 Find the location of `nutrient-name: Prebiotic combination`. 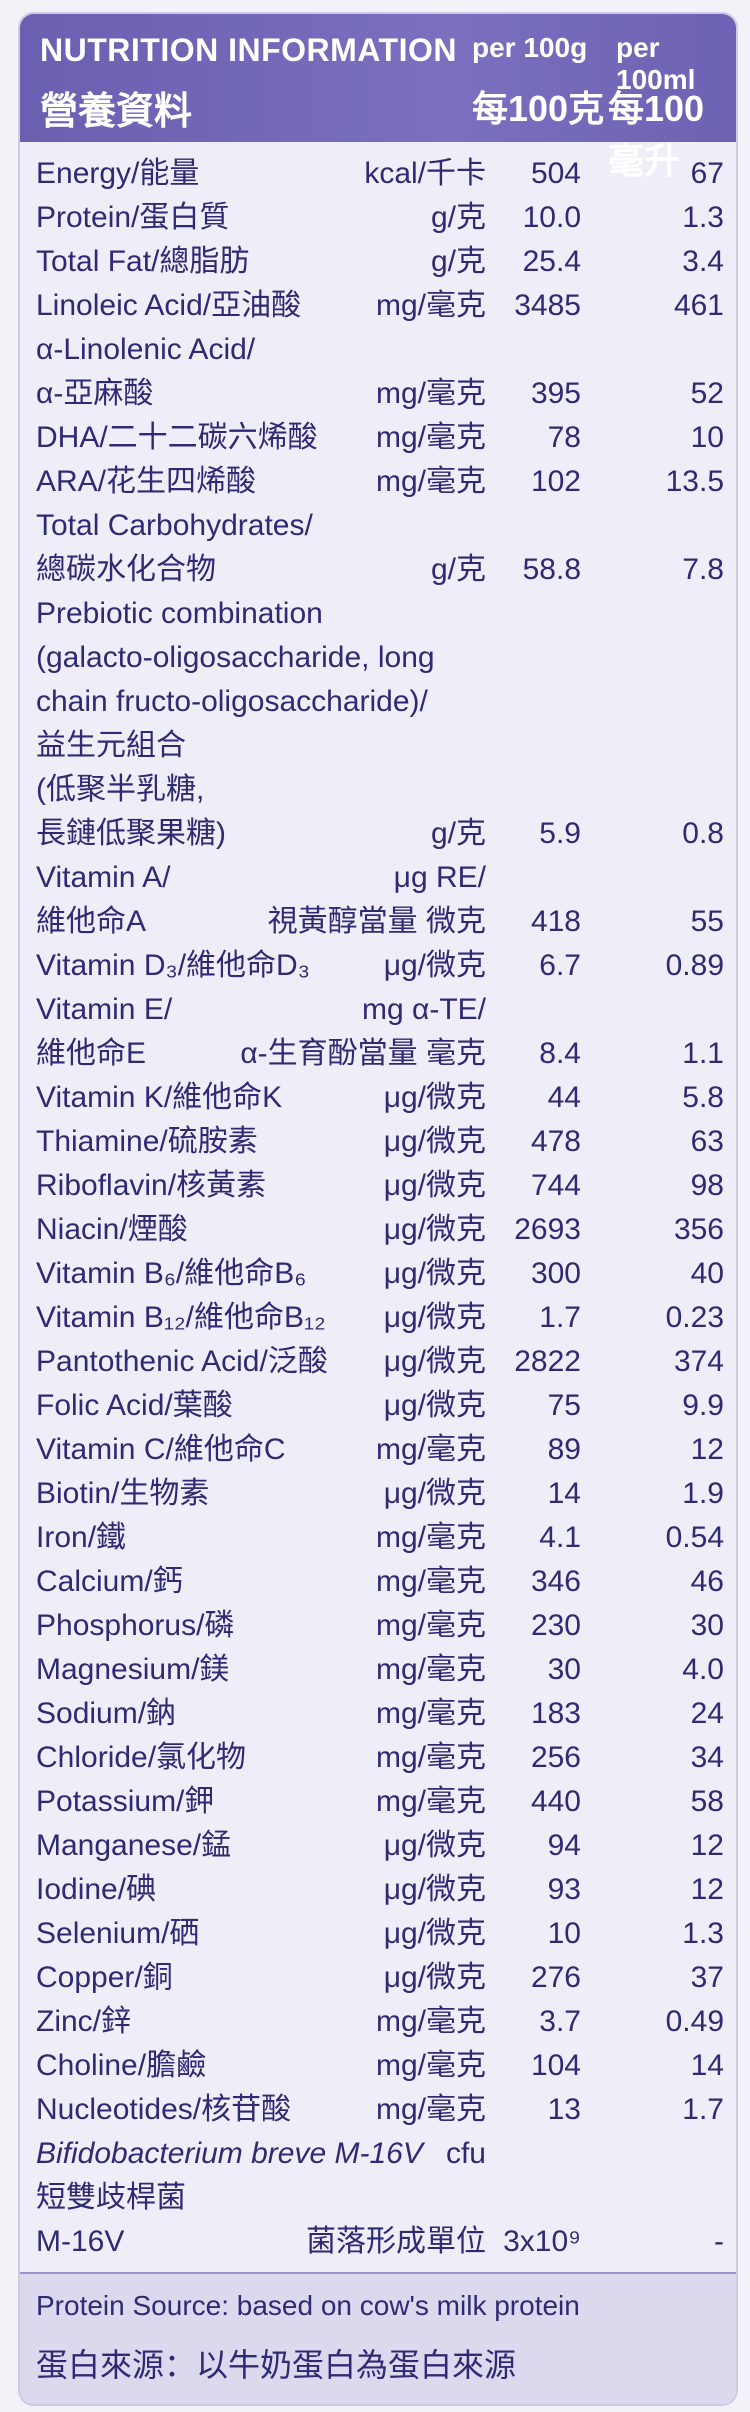

nutrient-name: Prebiotic combination is located at coordinates (179, 613).